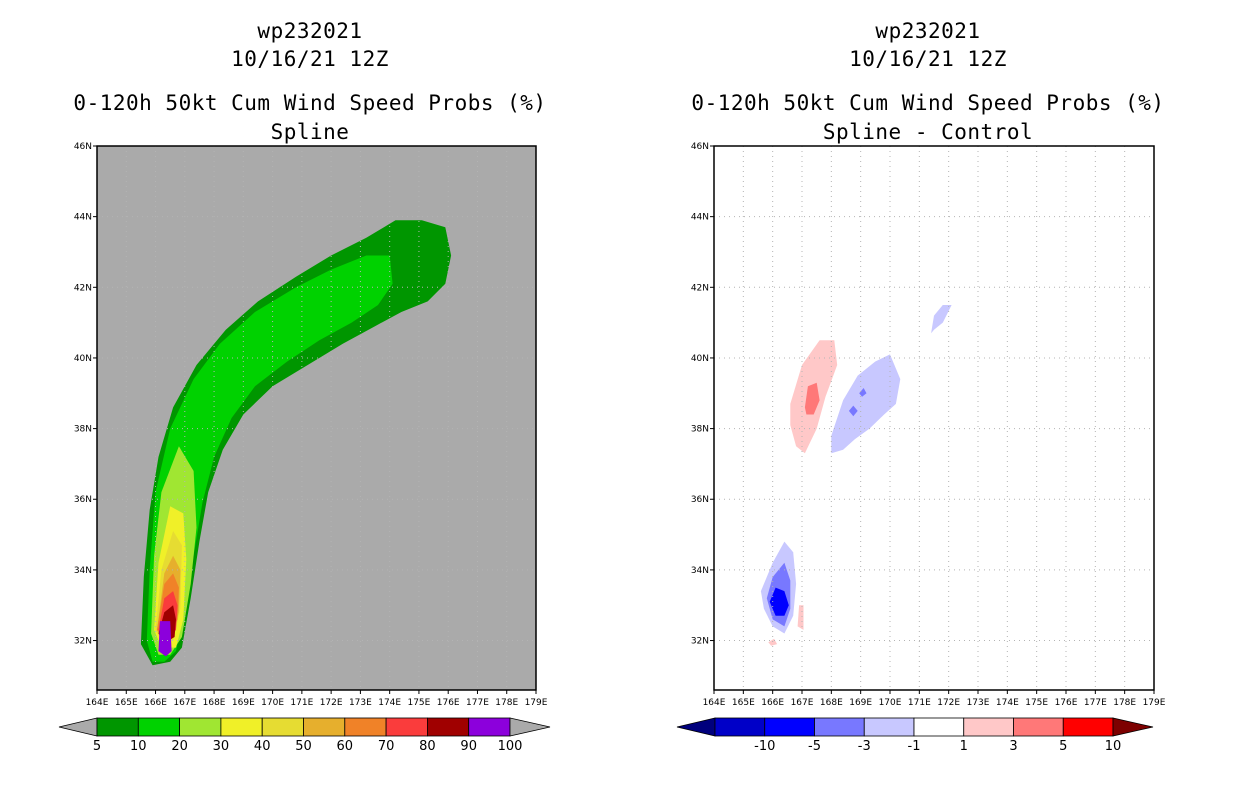  I want to click on right-x-tick-label: 174E, so click(1007, 703).